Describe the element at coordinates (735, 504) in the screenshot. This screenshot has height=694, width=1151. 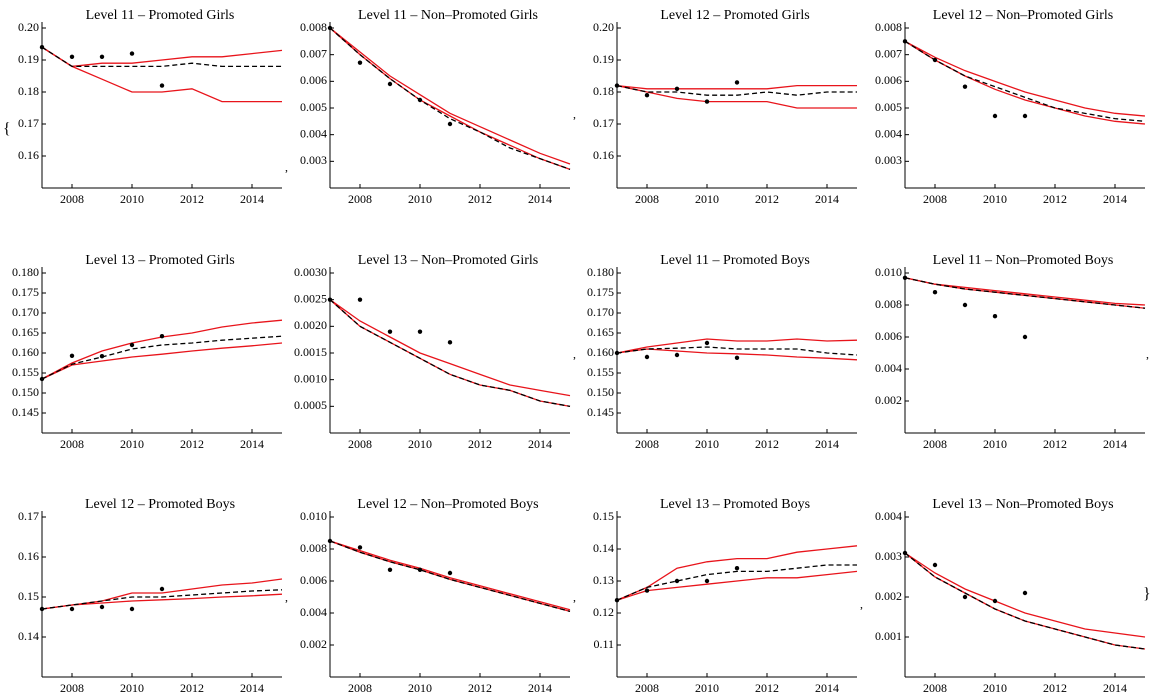
I see `chart-title: Level 13 – Promoted Boys` at that location.